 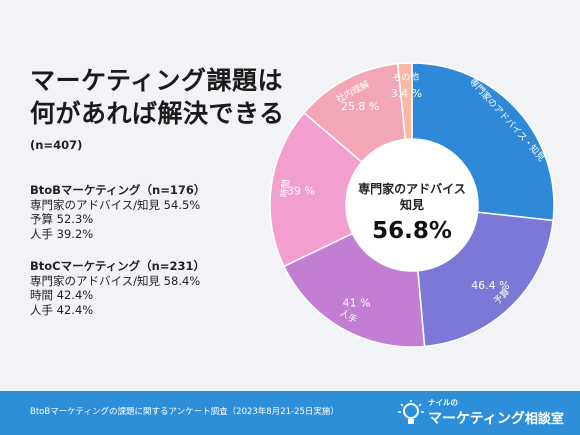 I want to click on logo-main: マーケティング, so click(x=476, y=419).